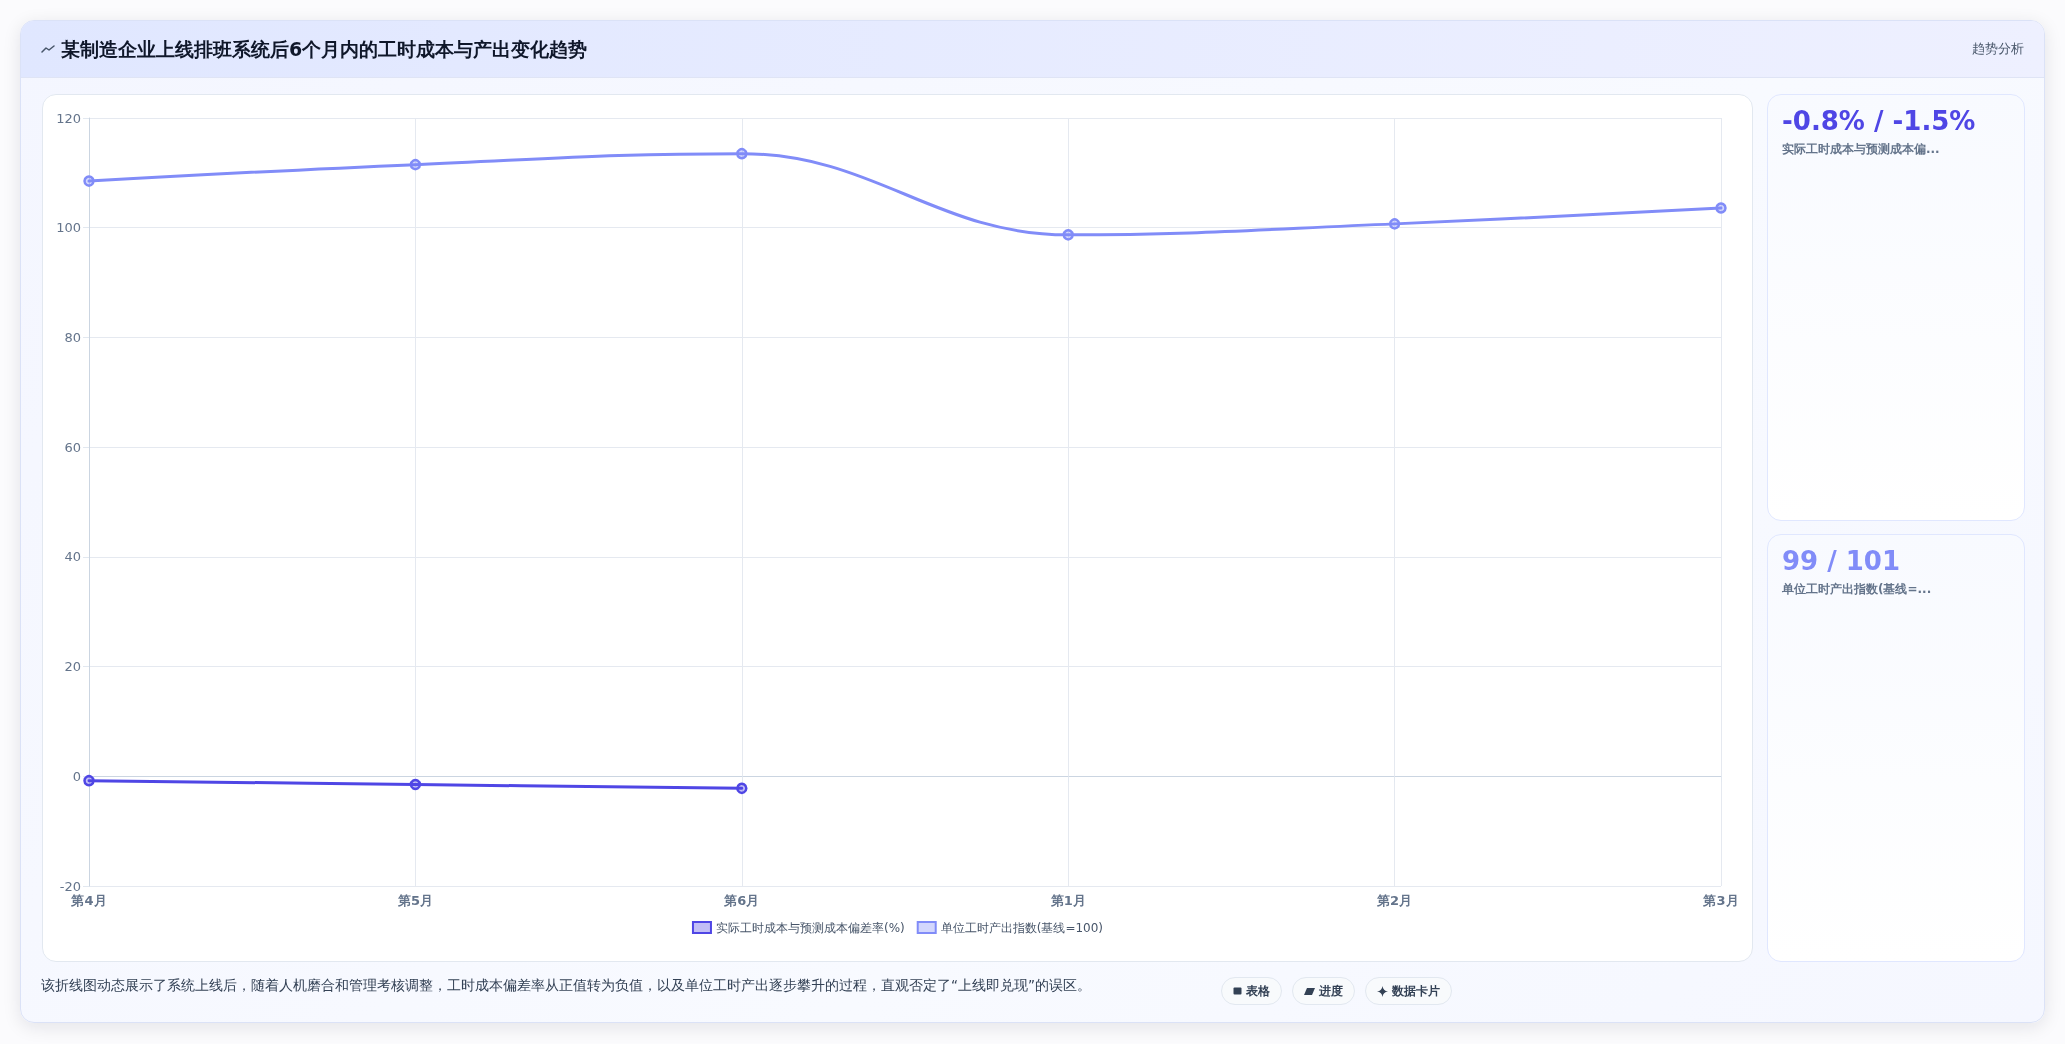  What do you see at coordinates (68, 228) in the screenshot?
I see `y-tick-label: 100` at bounding box center [68, 228].